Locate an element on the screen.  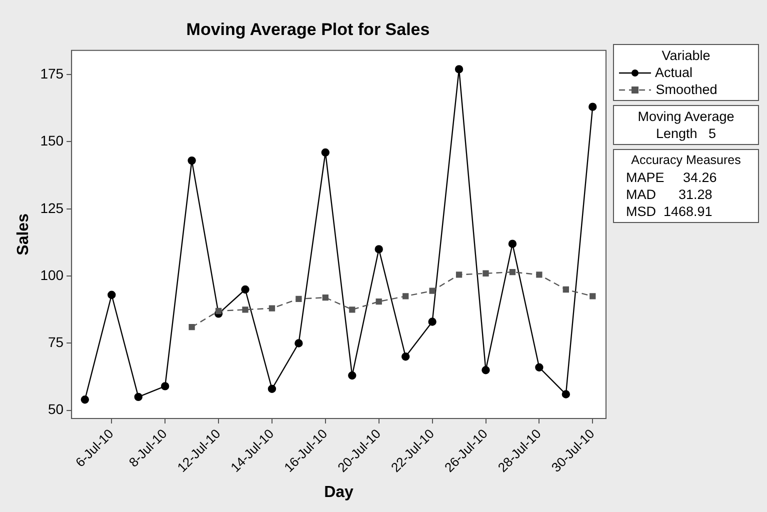
y-tick-label: 50 is located at coordinates (56, 409).